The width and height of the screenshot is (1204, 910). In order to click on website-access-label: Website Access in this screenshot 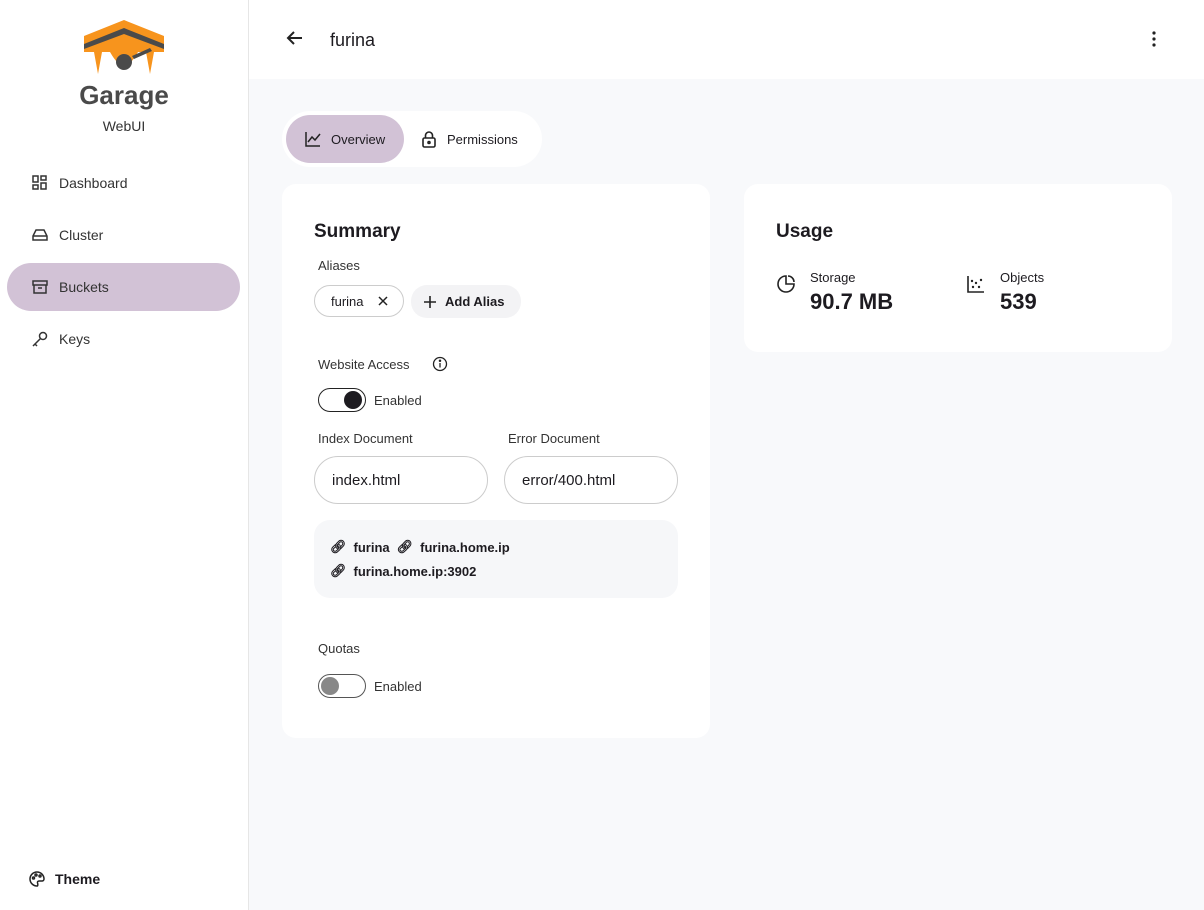, I will do `click(364, 364)`.